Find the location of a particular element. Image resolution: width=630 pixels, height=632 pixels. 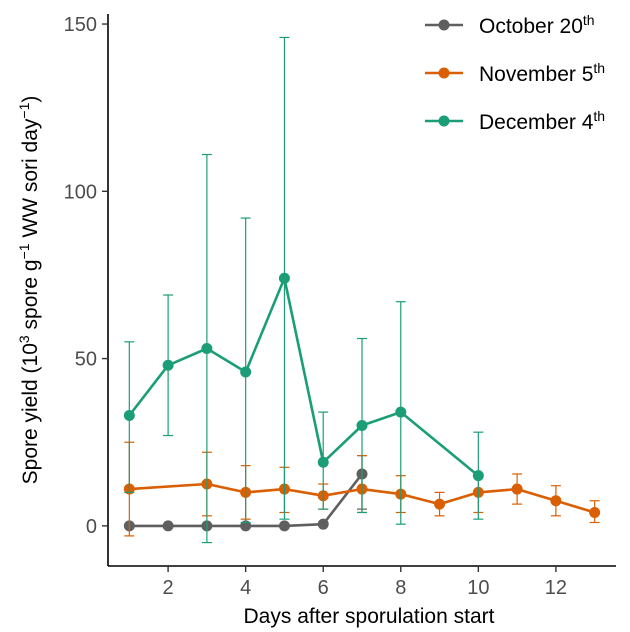

x-tick-label: 8 is located at coordinates (400, 588).